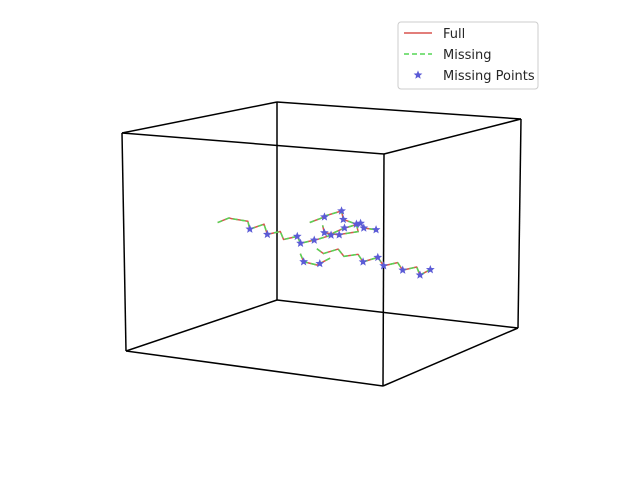  Describe the element at coordinates (434, 34) in the screenshot. I see `legend-item-full: Full` at that location.